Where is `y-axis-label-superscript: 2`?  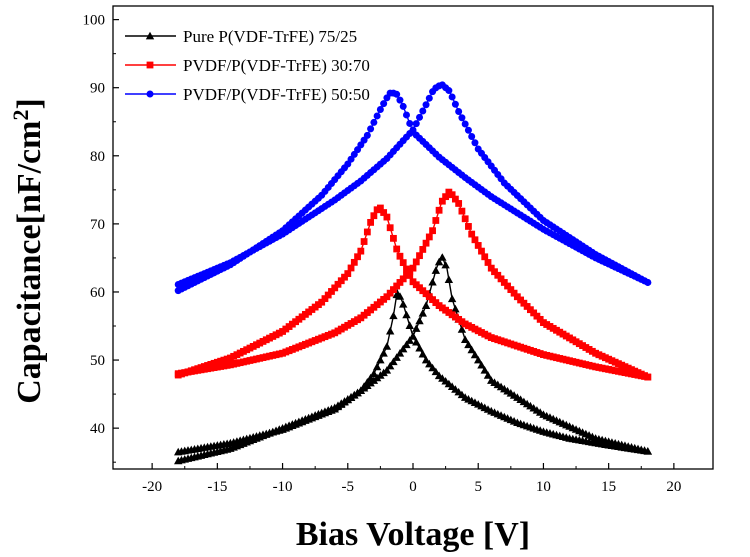
y-axis-label-superscript: 2 is located at coordinates (20, 115).